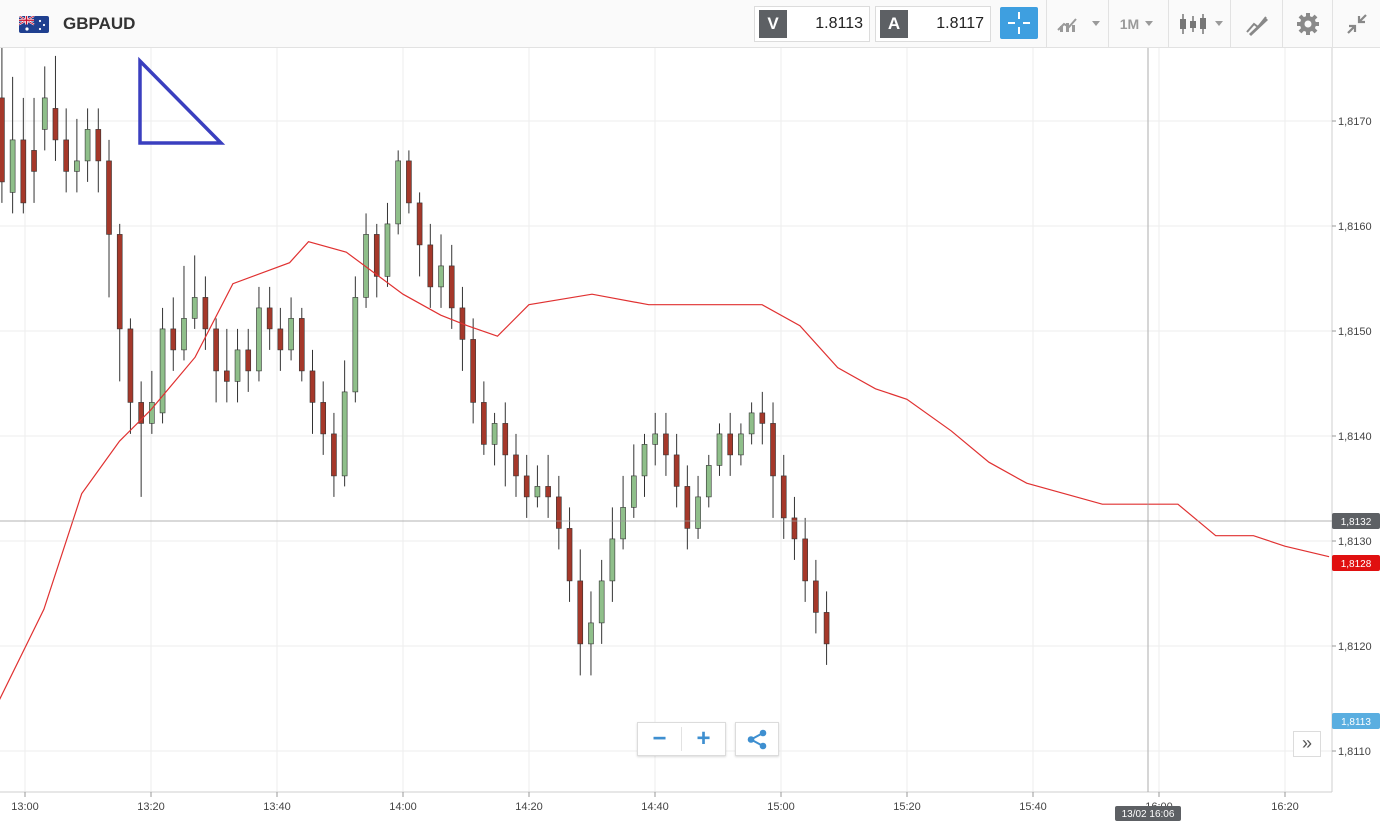 Image resolution: width=1380 pixels, height=823 pixels. What do you see at coordinates (1355, 437) in the screenshot?
I see `price-tick-label: 1,8140` at bounding box center [1355, 437].